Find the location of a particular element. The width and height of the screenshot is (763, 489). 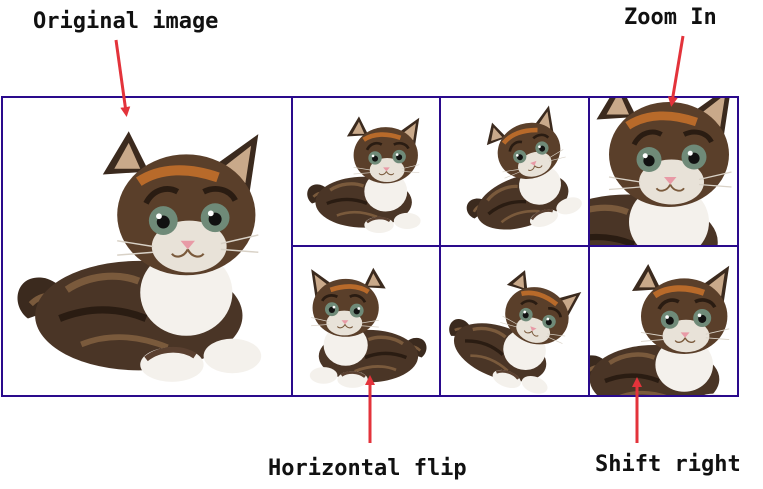

kitten-rotated-right-image is located at coordinates (510, 326).